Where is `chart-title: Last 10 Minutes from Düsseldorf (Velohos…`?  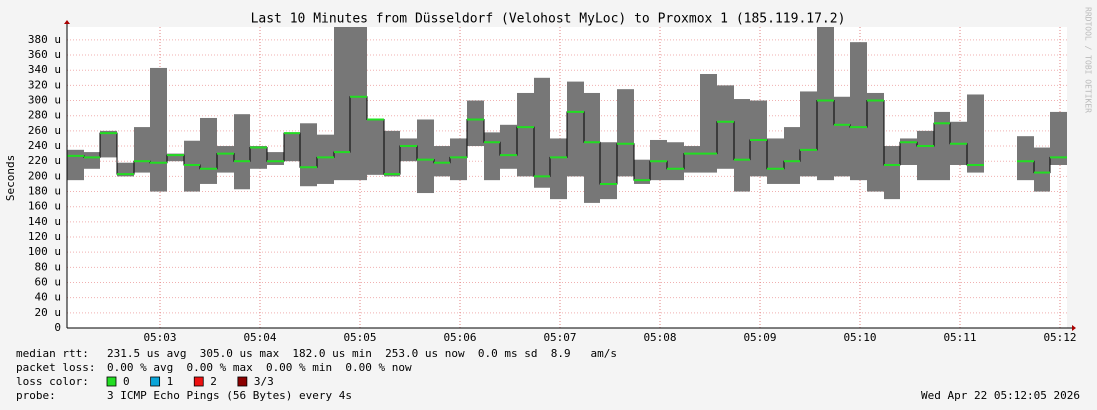
chart-title: Last 10 Minutes from Düsseldorf (Velohos… is located at coordinates (548, 19).